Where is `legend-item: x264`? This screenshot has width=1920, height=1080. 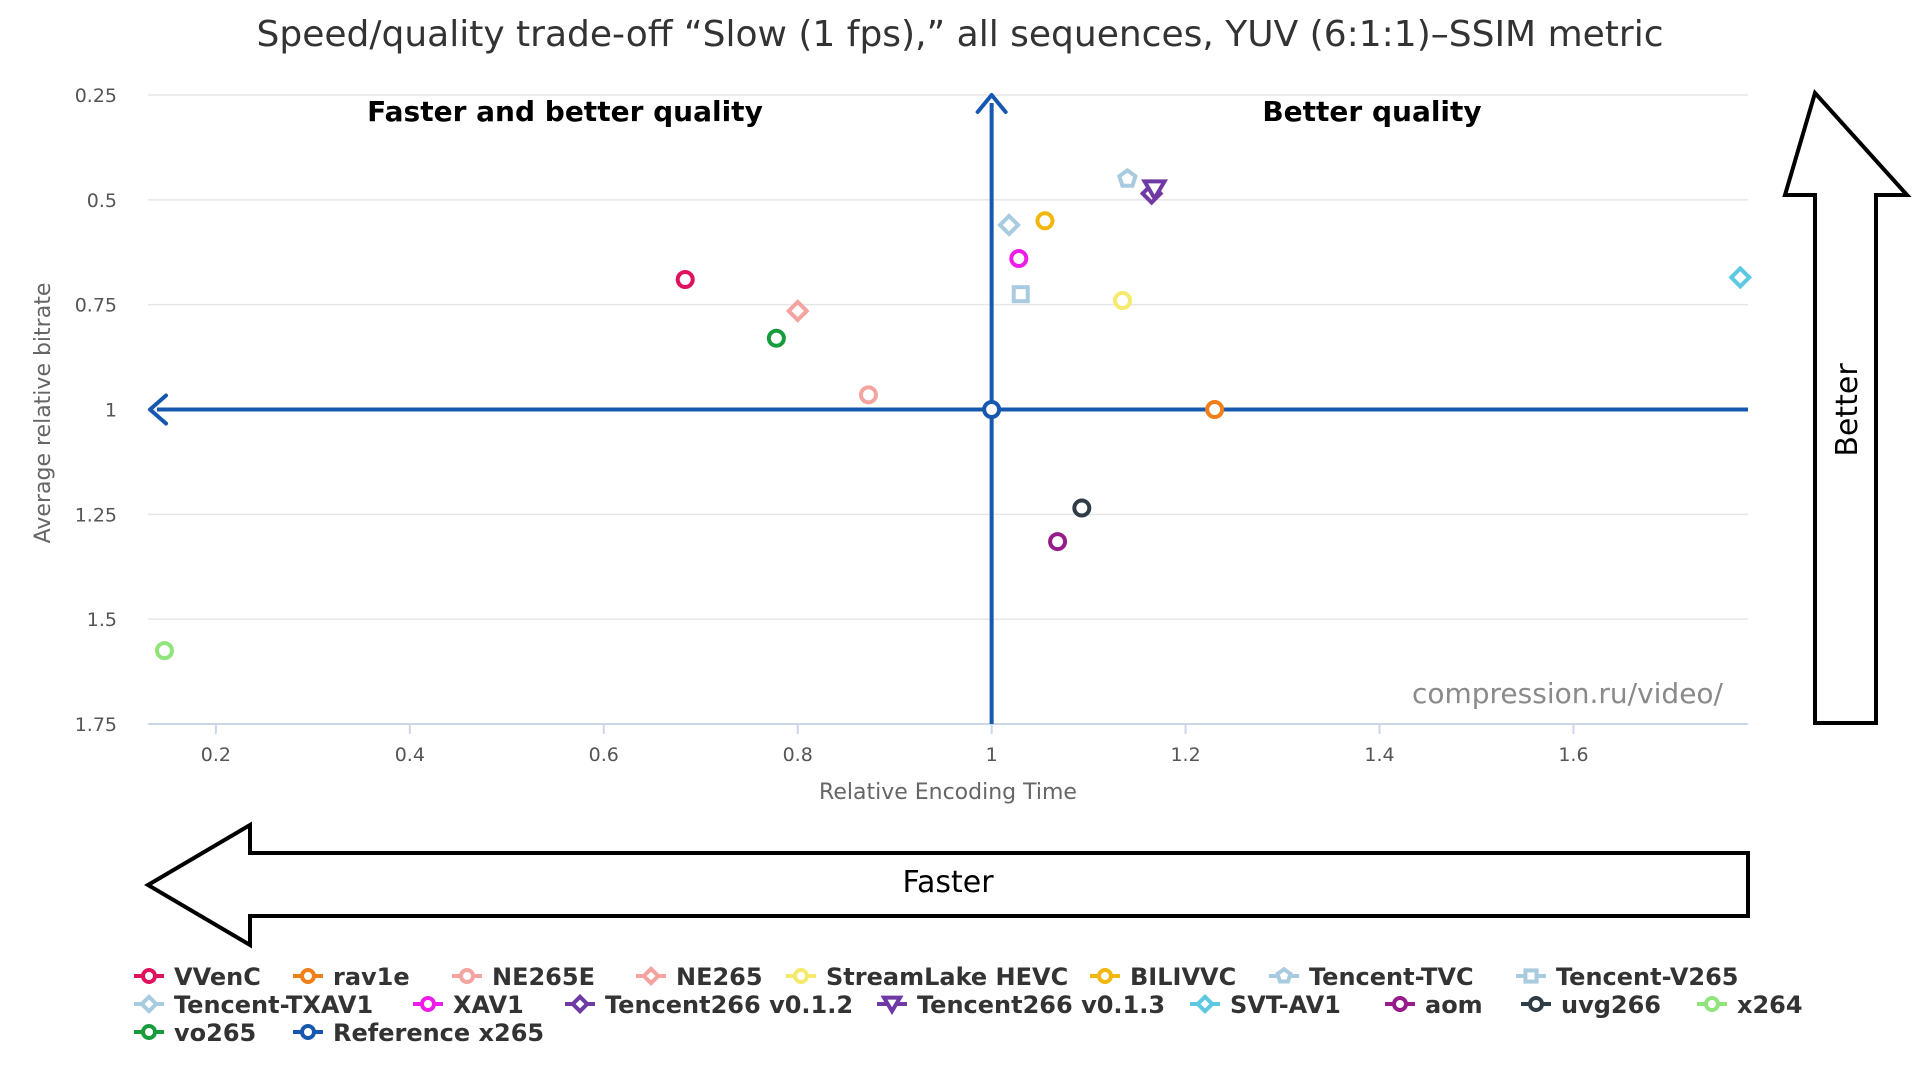
legend-item: x264 is located at coordinates (1750, 1005).